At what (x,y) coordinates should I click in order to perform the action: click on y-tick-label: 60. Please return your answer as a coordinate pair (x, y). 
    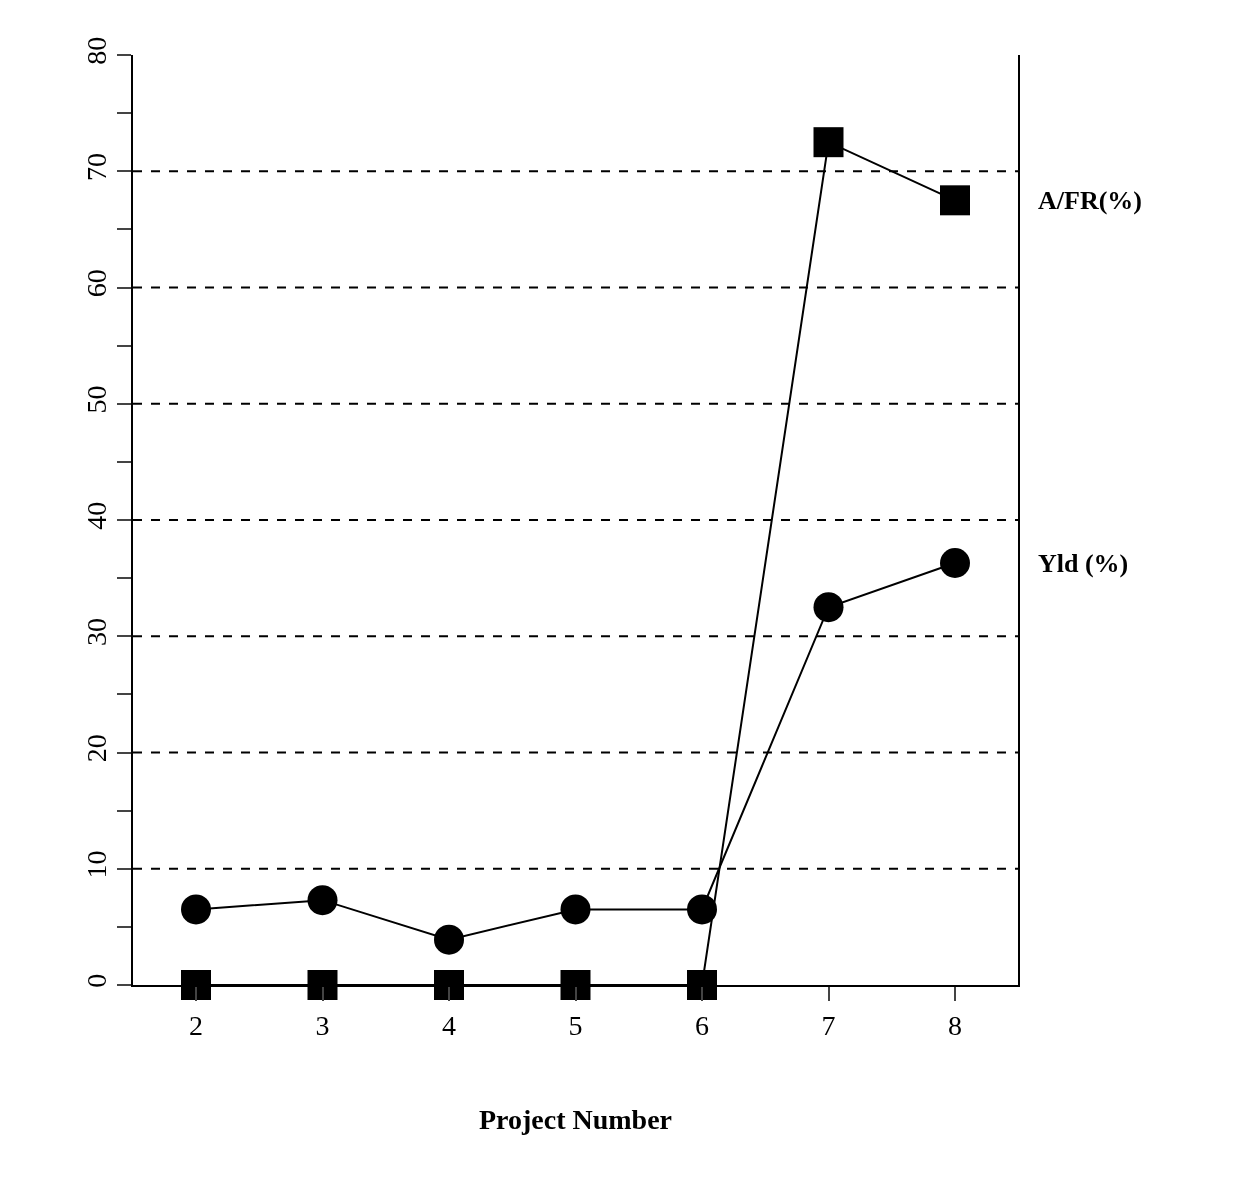
    Looking at the image, I should click on (96, 283).